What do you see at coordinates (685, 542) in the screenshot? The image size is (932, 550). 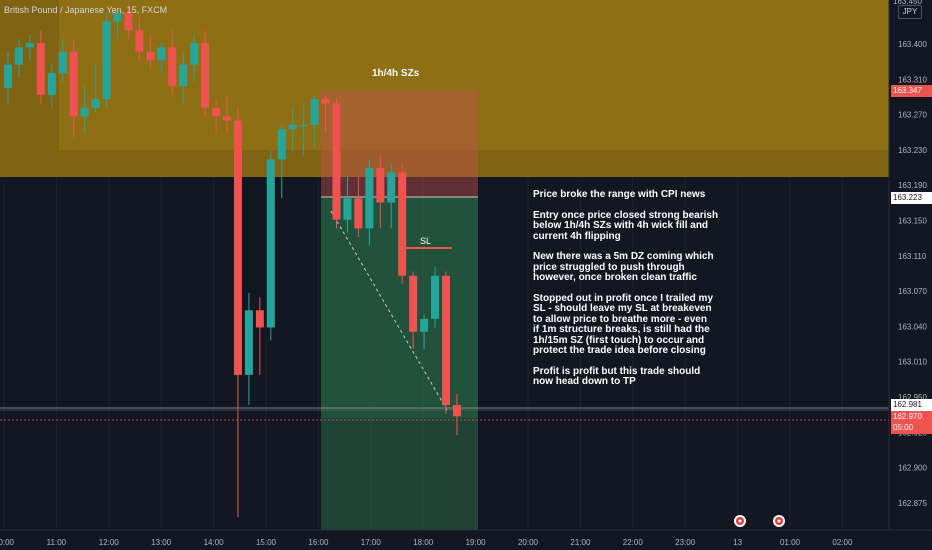 I see `time-tick-label: 23:00` at bounding box center [685, 542].